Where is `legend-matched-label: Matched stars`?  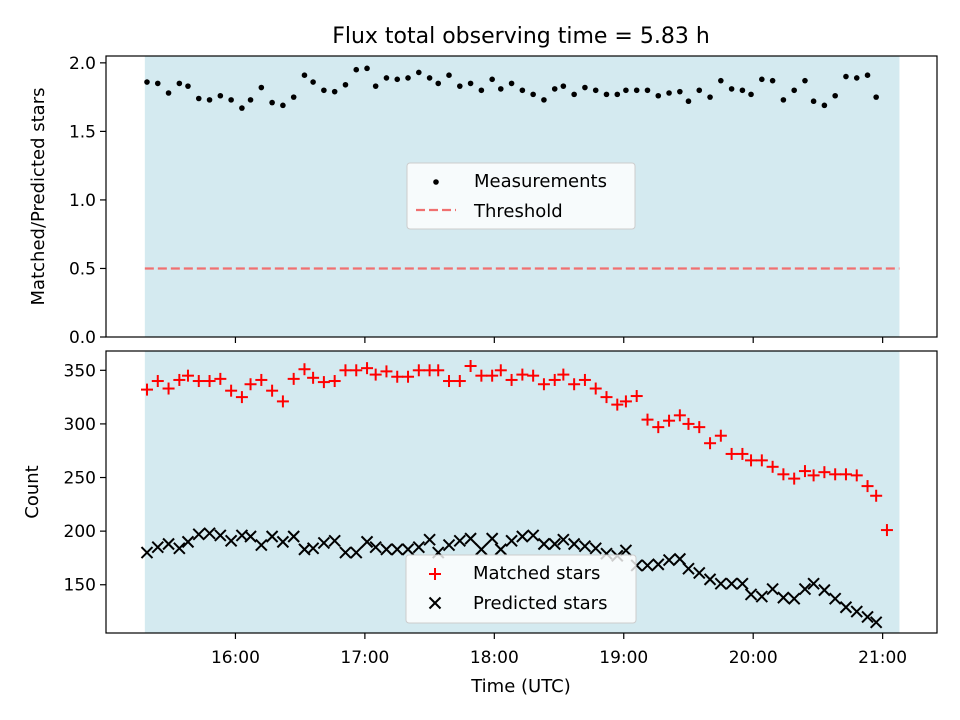
legend-matched-label: Matched stars is located at coordinates (536, 573).